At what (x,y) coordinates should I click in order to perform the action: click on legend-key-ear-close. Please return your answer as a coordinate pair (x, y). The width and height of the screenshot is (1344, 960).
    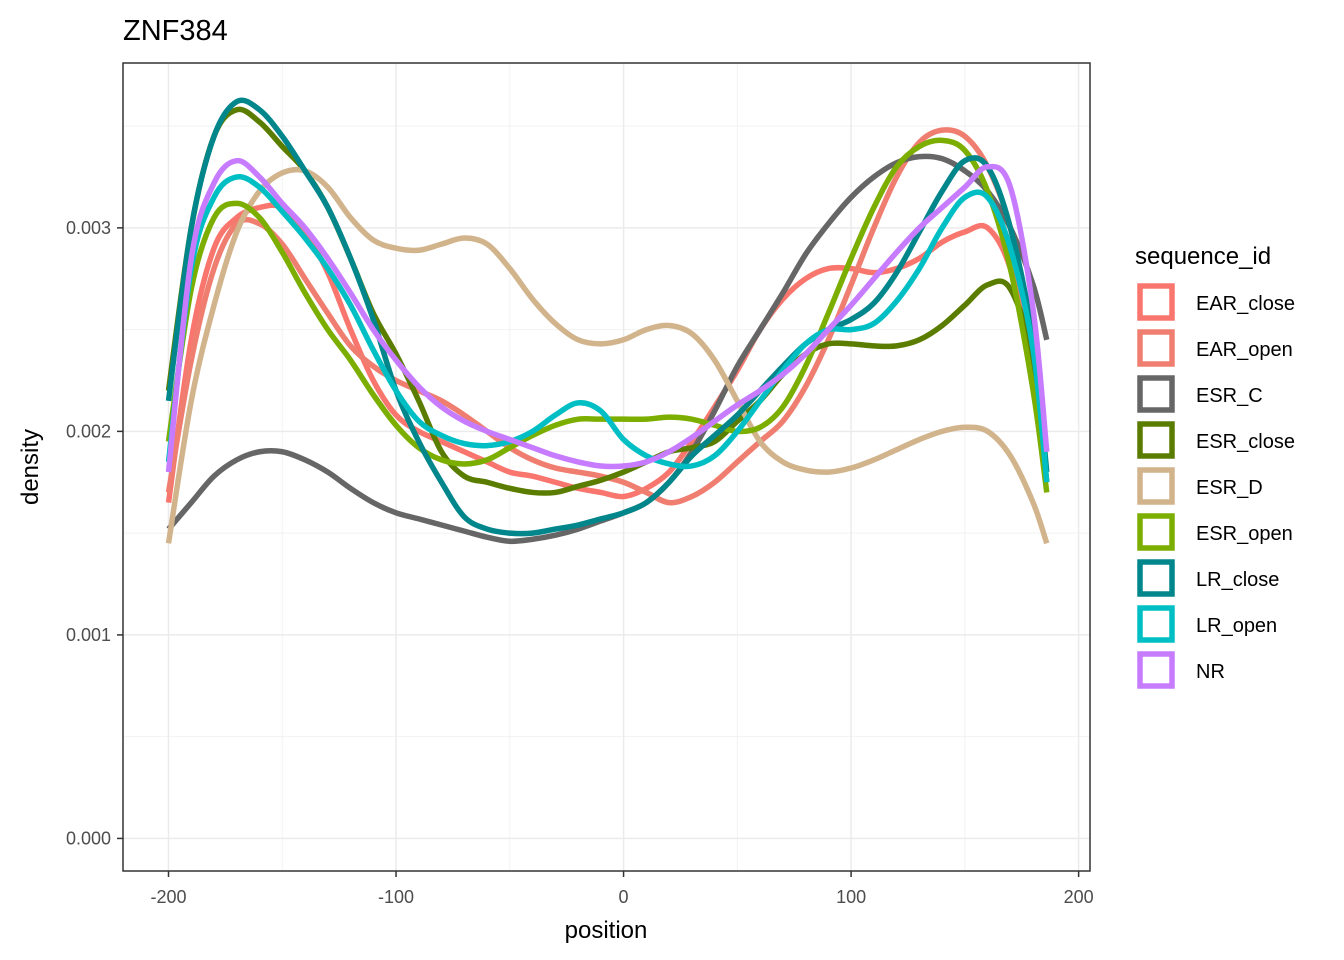
    Looking at the image, I should click on (1156, 302).